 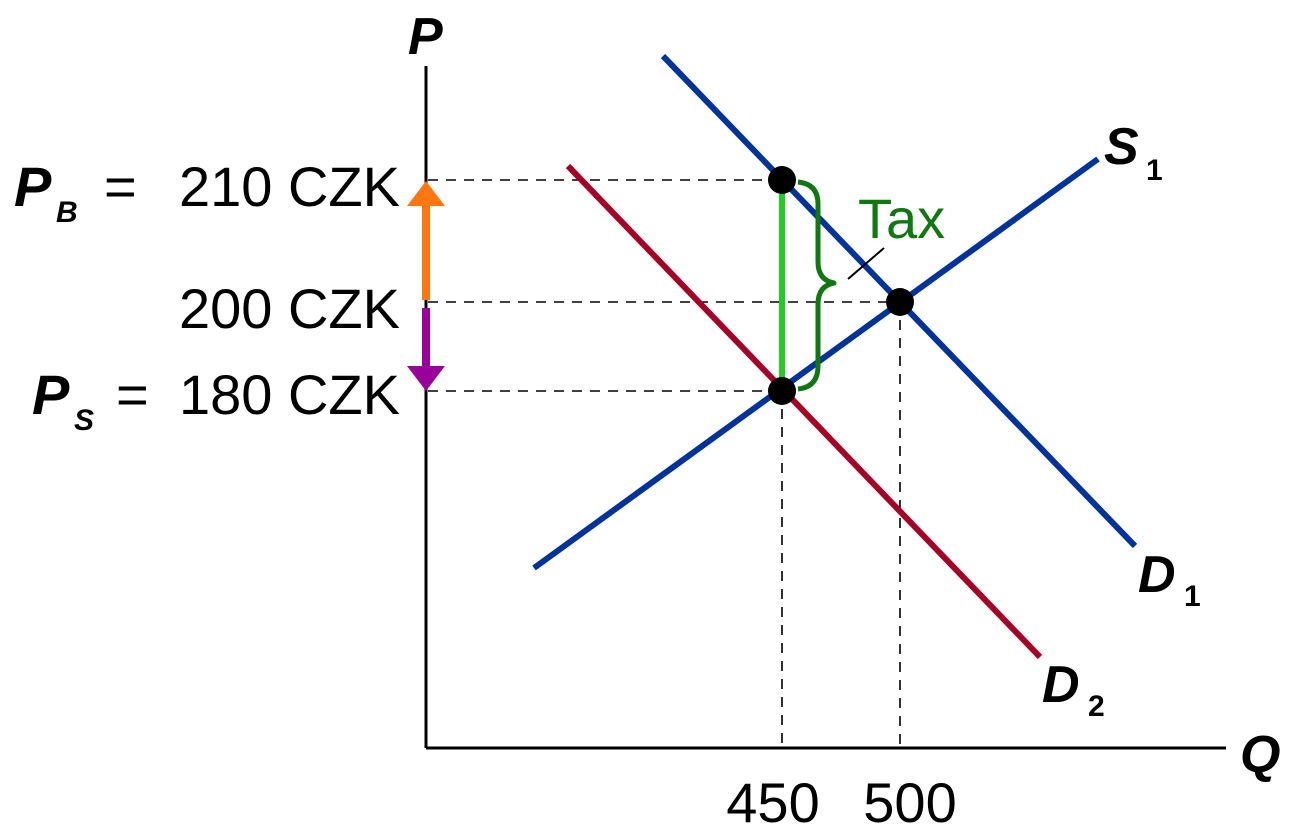 I want to click on ps-symbol: P, so click(x=51, y=394).